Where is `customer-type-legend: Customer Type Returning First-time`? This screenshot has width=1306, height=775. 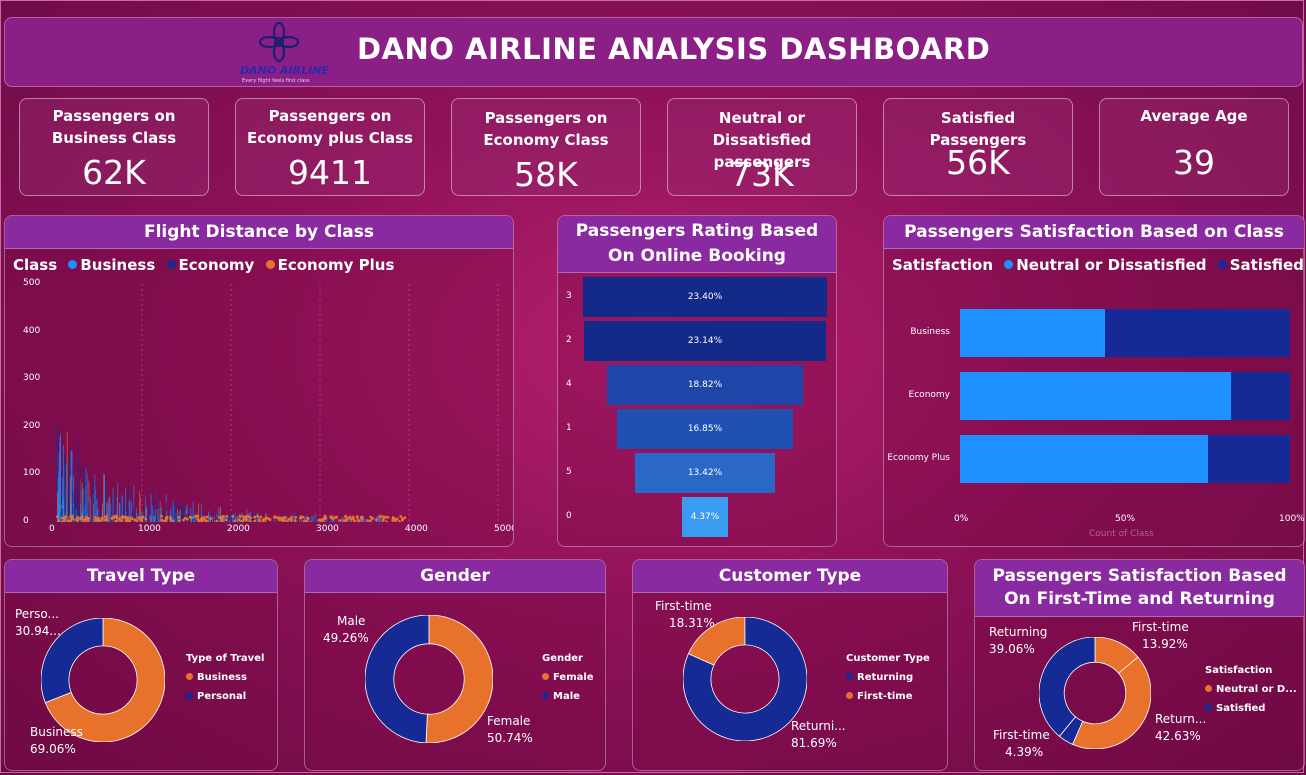
customer-type-legend: Customer Type Returning First-time is located at coordinates (888, 677).